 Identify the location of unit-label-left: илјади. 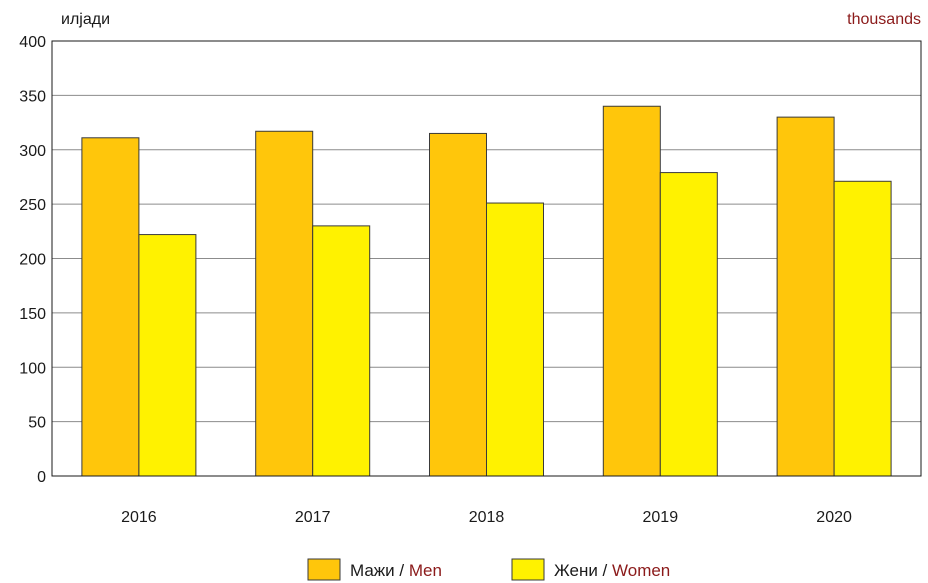
(85, 19).